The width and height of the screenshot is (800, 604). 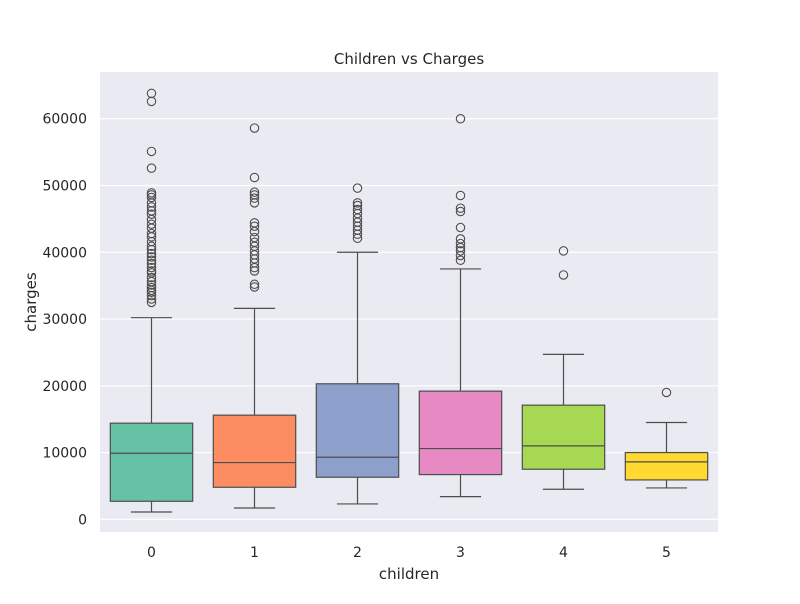 I want to click on x-axis-label: children, so click(x=409, y=574).